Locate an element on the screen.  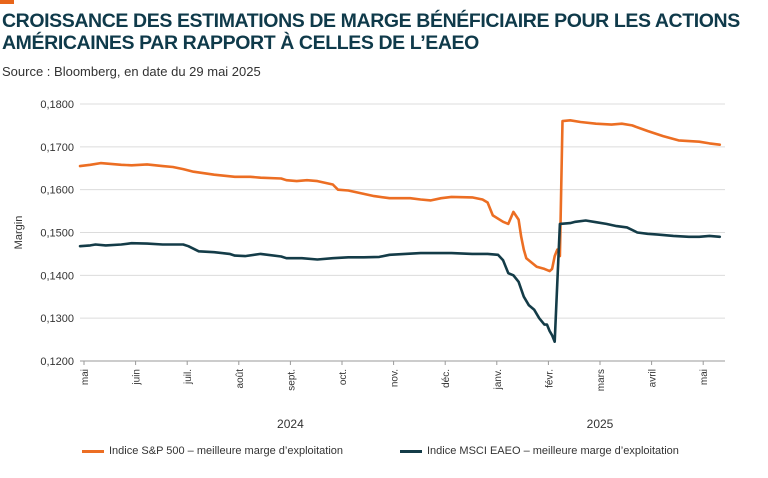
year-label: 2025 is located at coordinates (600, 424).